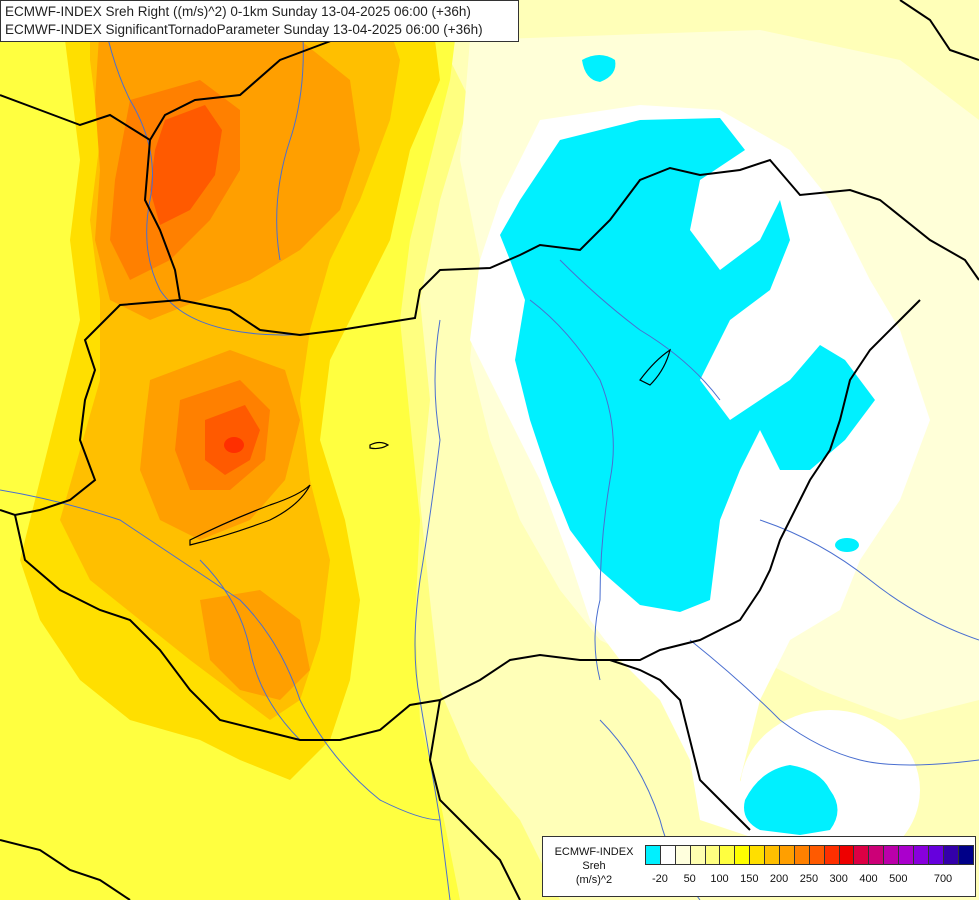 The height and width of the screenshot is (900, 979). I want to click on legend-unit: (m/s)^2, so click(594, 880).